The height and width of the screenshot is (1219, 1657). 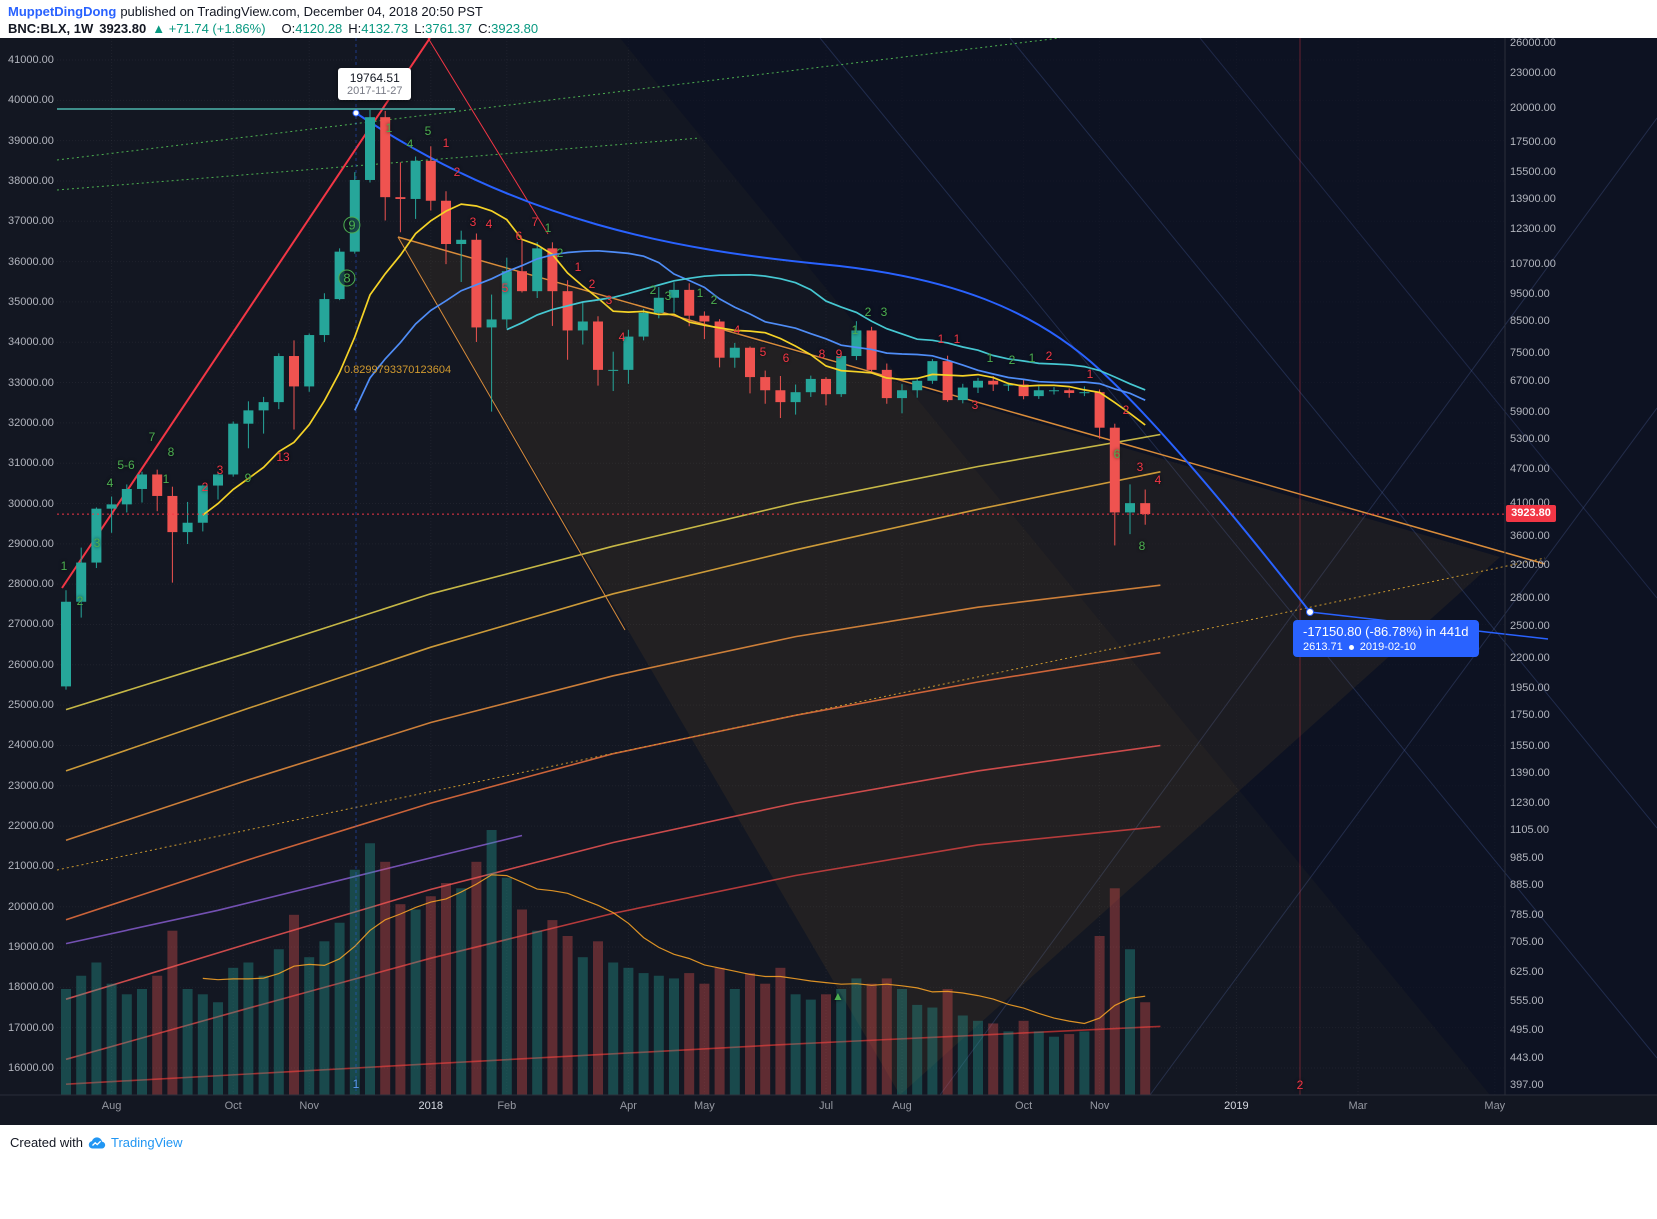 What do you see at coordinates (1310, 612) in the screenshot?
I see `anchor-dot-2019` at bounding box center [1310, 612].